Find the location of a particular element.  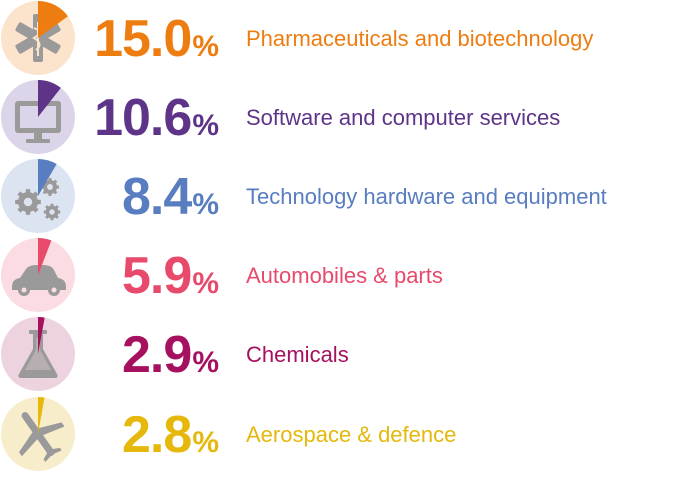

value-label: 2.8% is located at coordinates (170, 435).